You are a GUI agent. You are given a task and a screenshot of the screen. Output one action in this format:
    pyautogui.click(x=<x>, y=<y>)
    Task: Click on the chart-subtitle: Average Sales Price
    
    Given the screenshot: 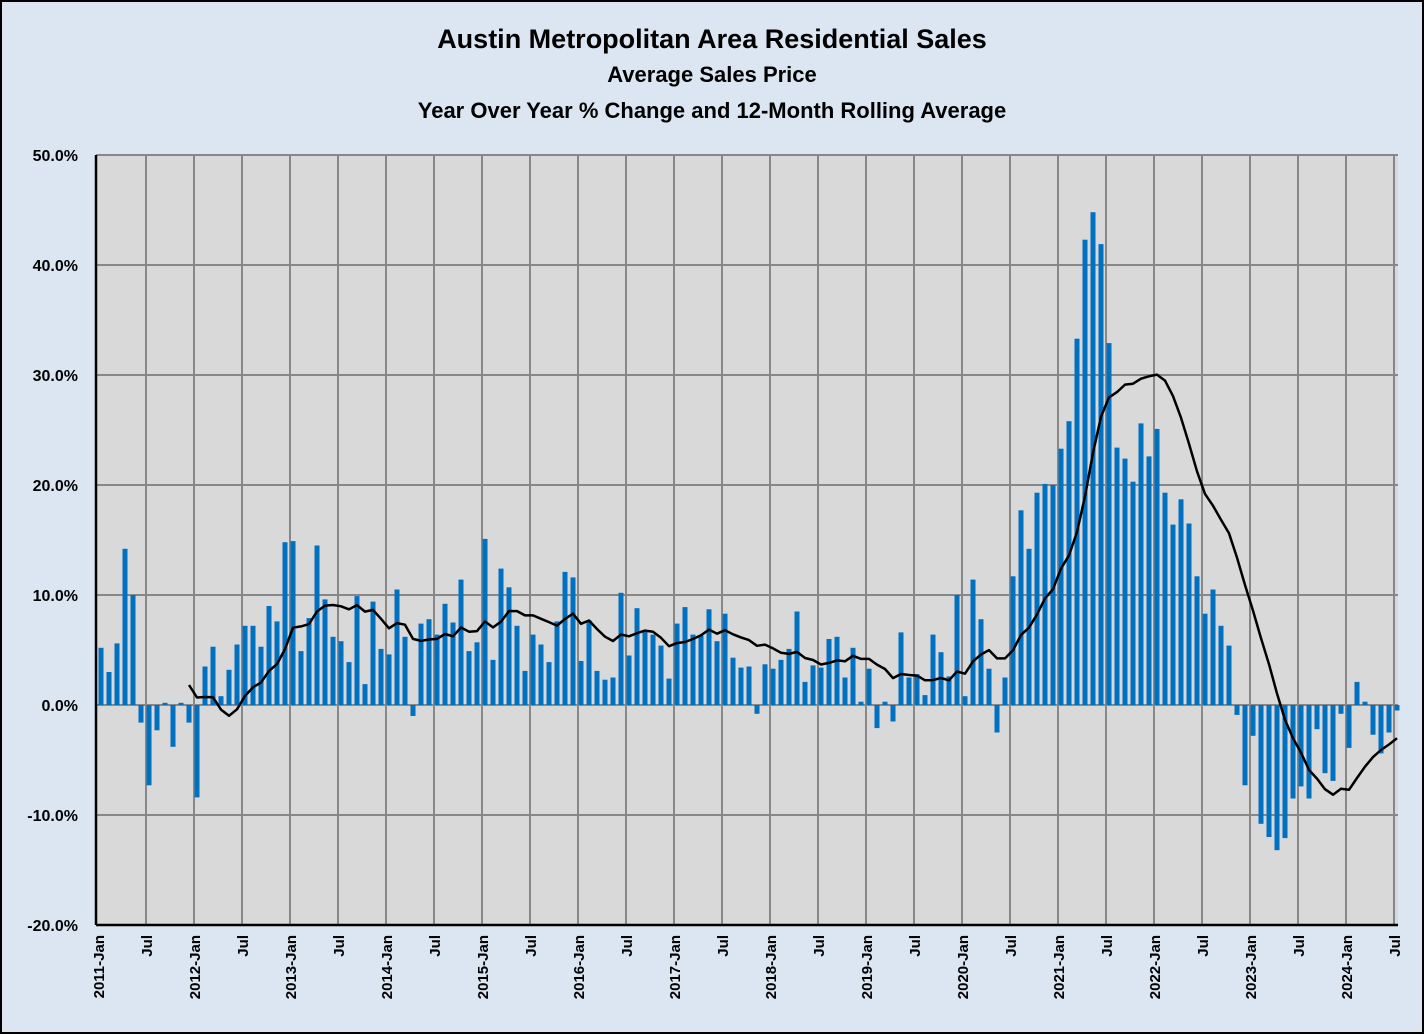 What is the action you would take?
    pyautogui.click(x=712, y=74)
    